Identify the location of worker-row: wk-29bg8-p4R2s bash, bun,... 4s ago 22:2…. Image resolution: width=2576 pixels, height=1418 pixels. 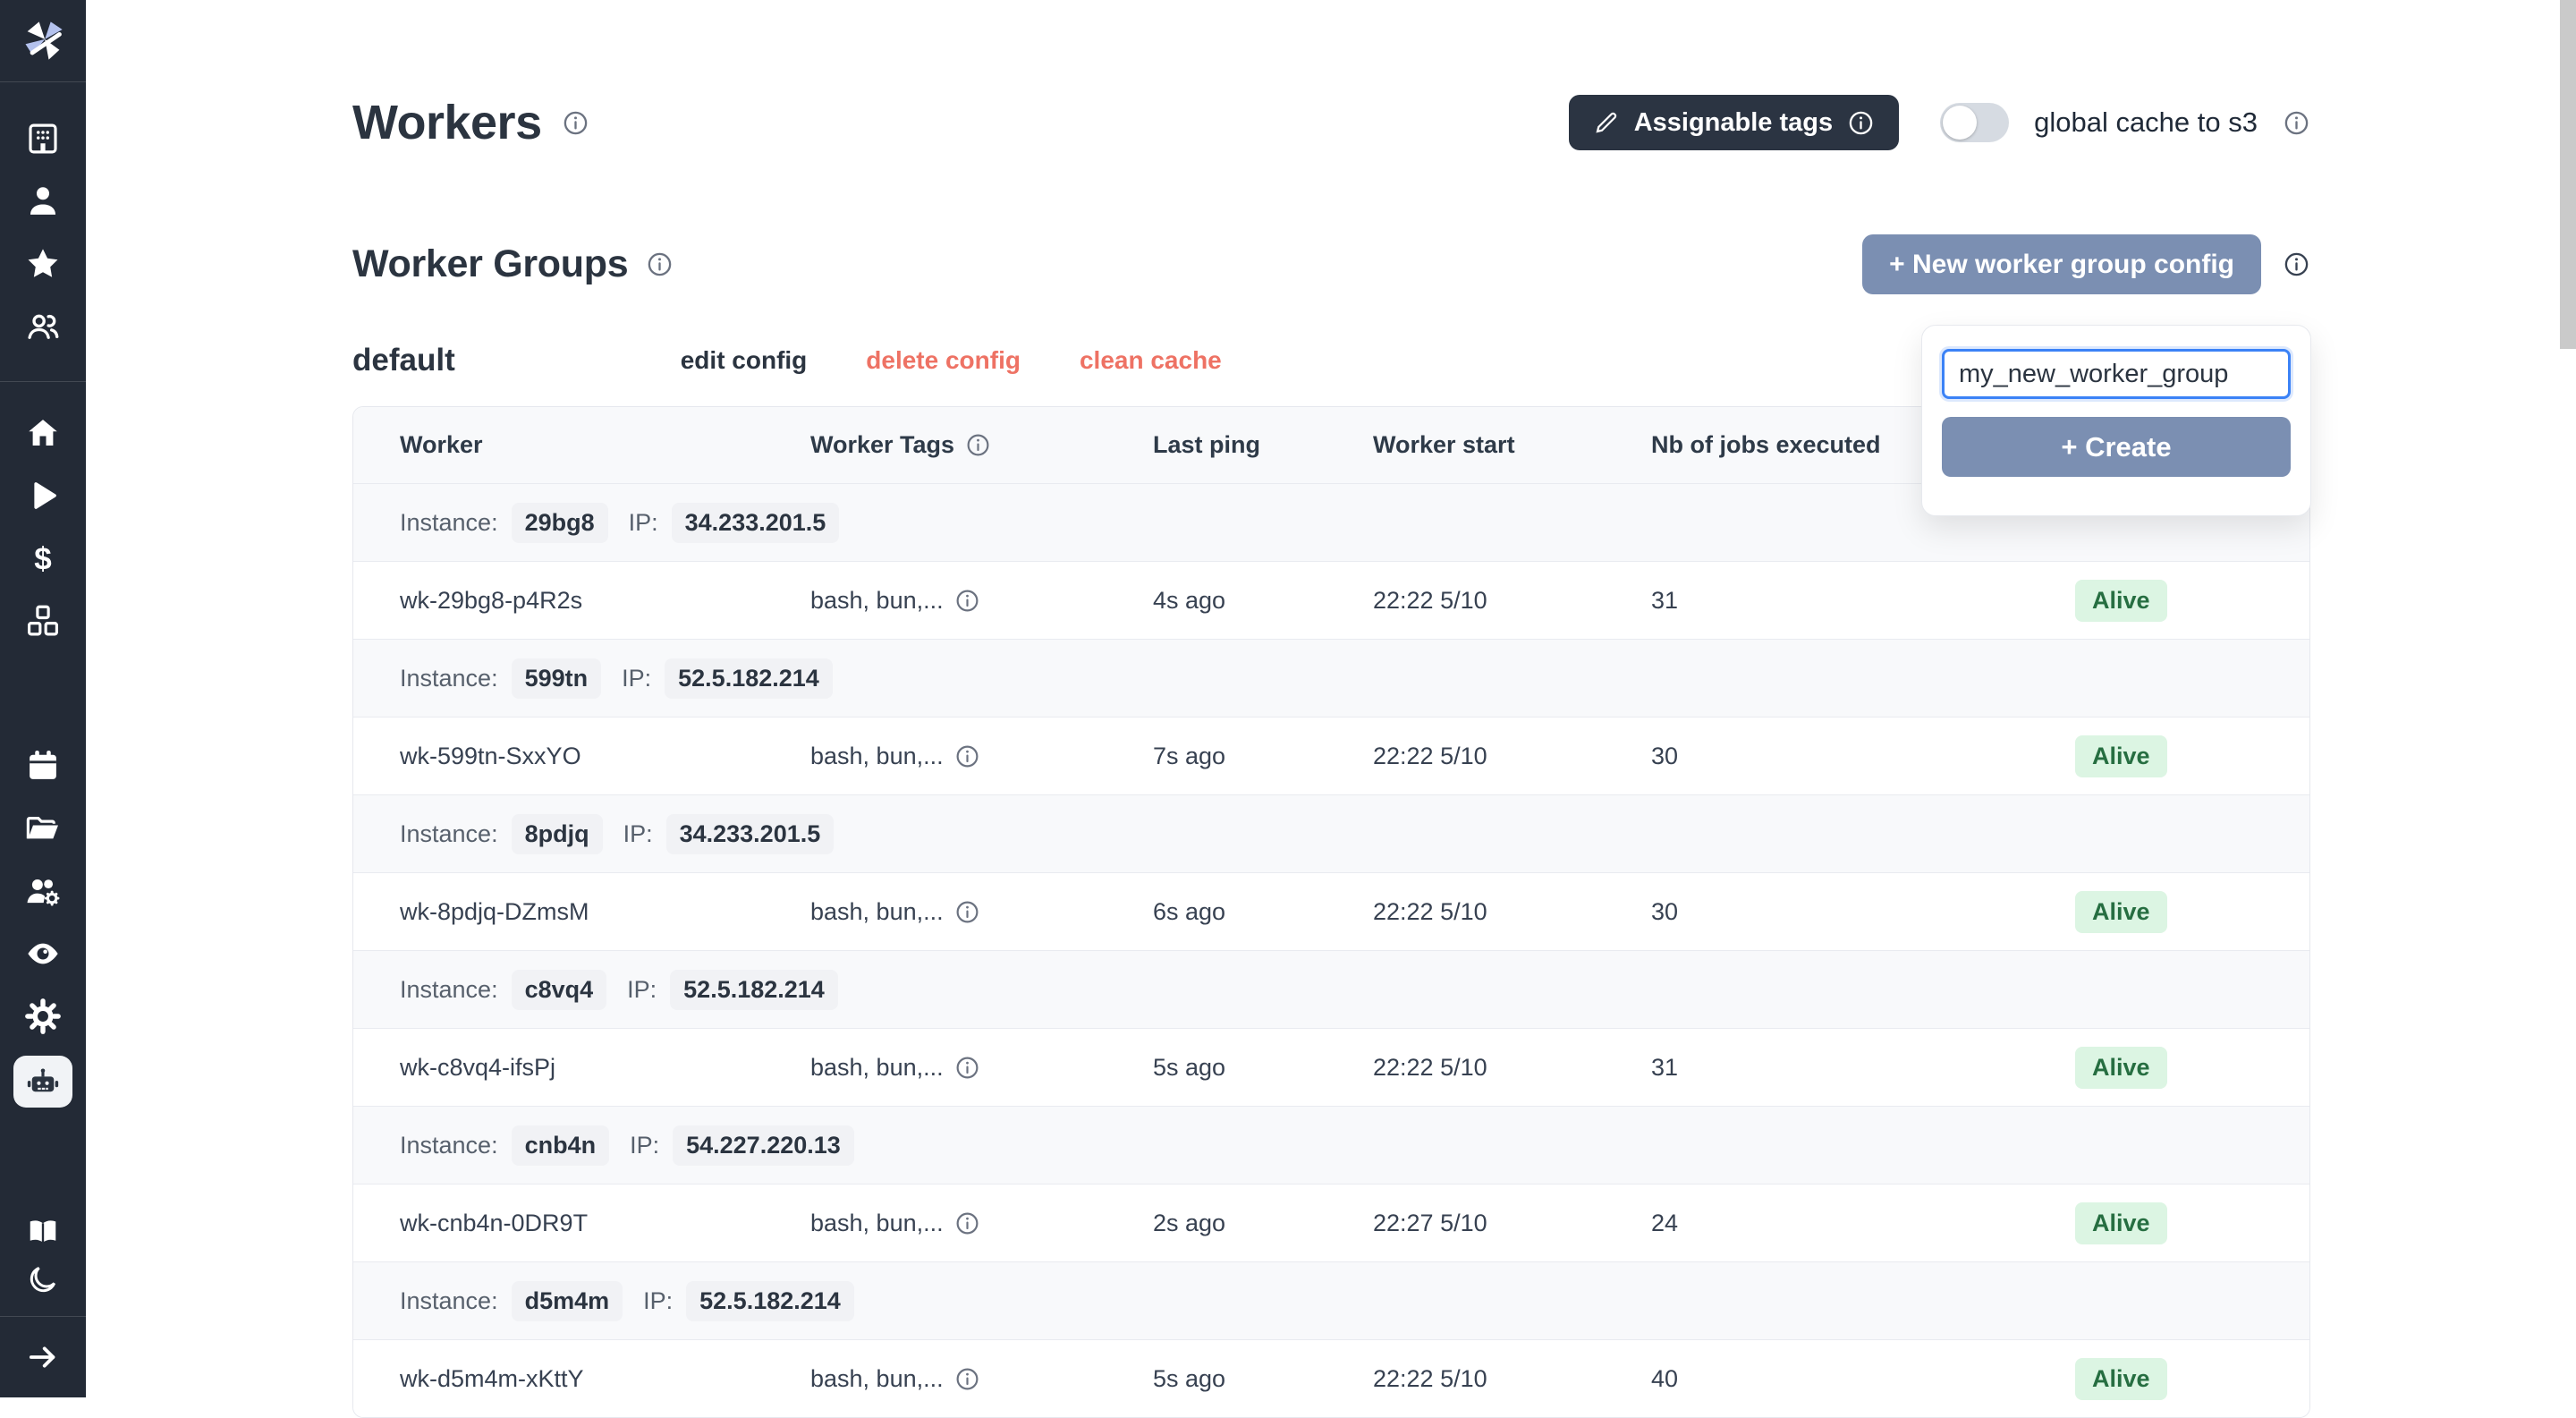
(1331, 600).